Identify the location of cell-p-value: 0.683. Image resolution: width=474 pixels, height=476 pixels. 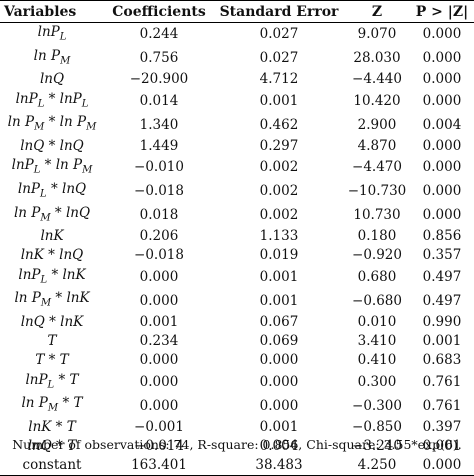
(442, 360).